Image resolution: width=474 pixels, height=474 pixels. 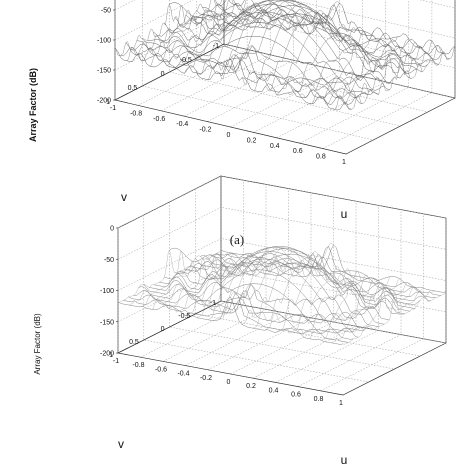 I want to click on u-tick-label: -1, so click(x=113, y=108).